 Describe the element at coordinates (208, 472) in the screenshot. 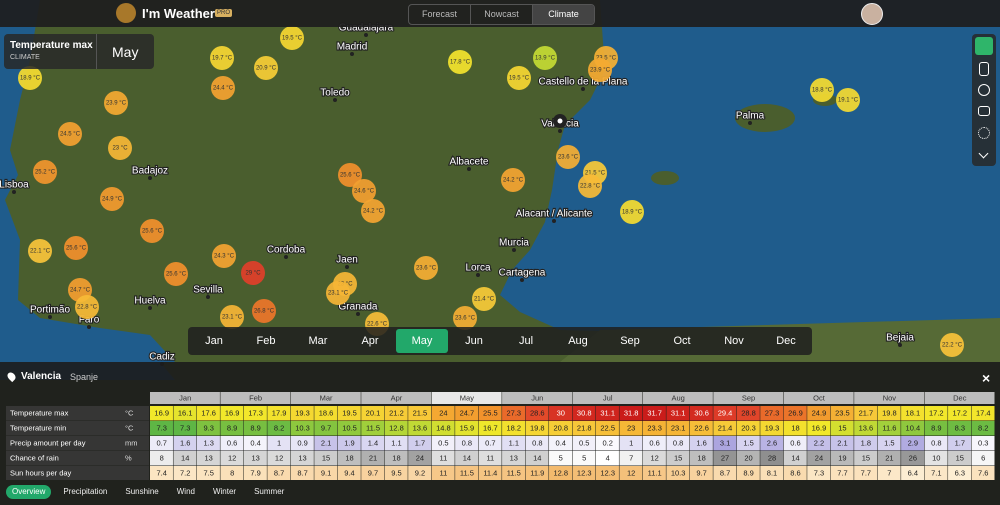

I see `value: 7.5` at that location.